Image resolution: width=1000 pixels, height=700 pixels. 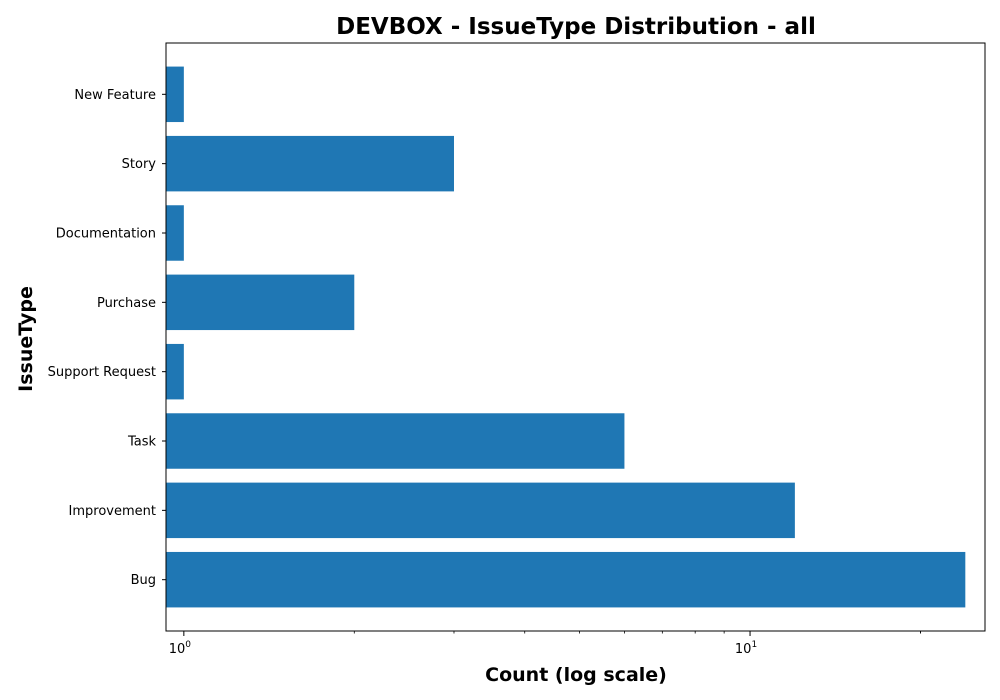 What do you see at coordinates (188, 645) in the screenshot?
I see `x-tick-label-exponent: 0` at bounding box center [188, 645].